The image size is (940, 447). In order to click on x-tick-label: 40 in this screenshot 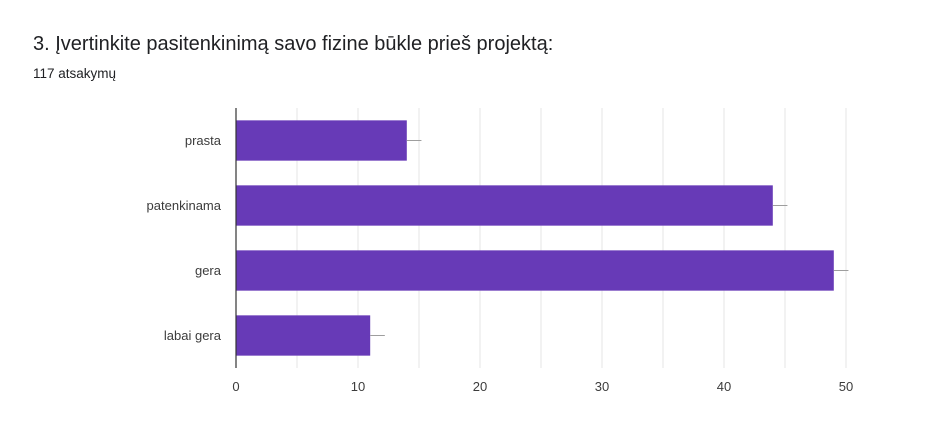, I will do `click(724, 386)`.